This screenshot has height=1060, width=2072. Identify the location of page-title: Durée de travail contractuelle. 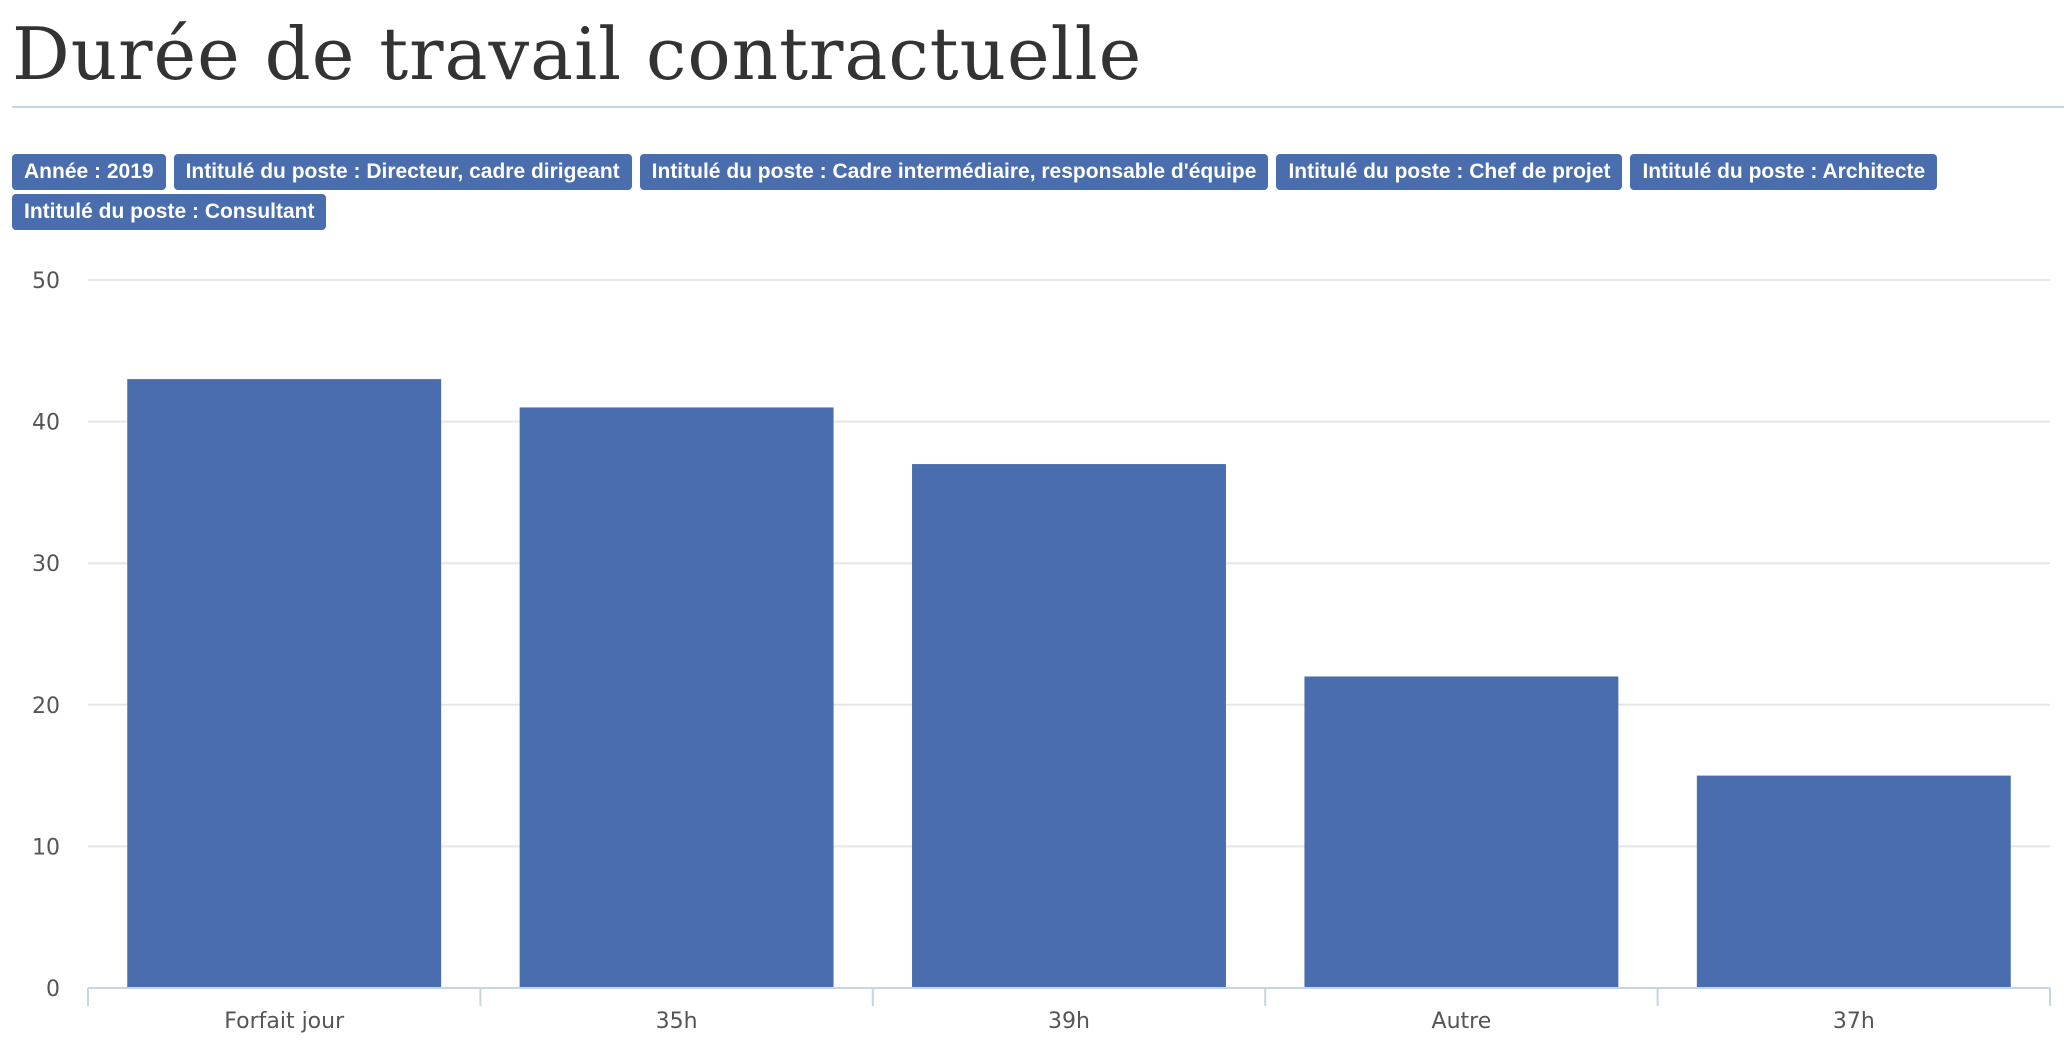
(577, 54).